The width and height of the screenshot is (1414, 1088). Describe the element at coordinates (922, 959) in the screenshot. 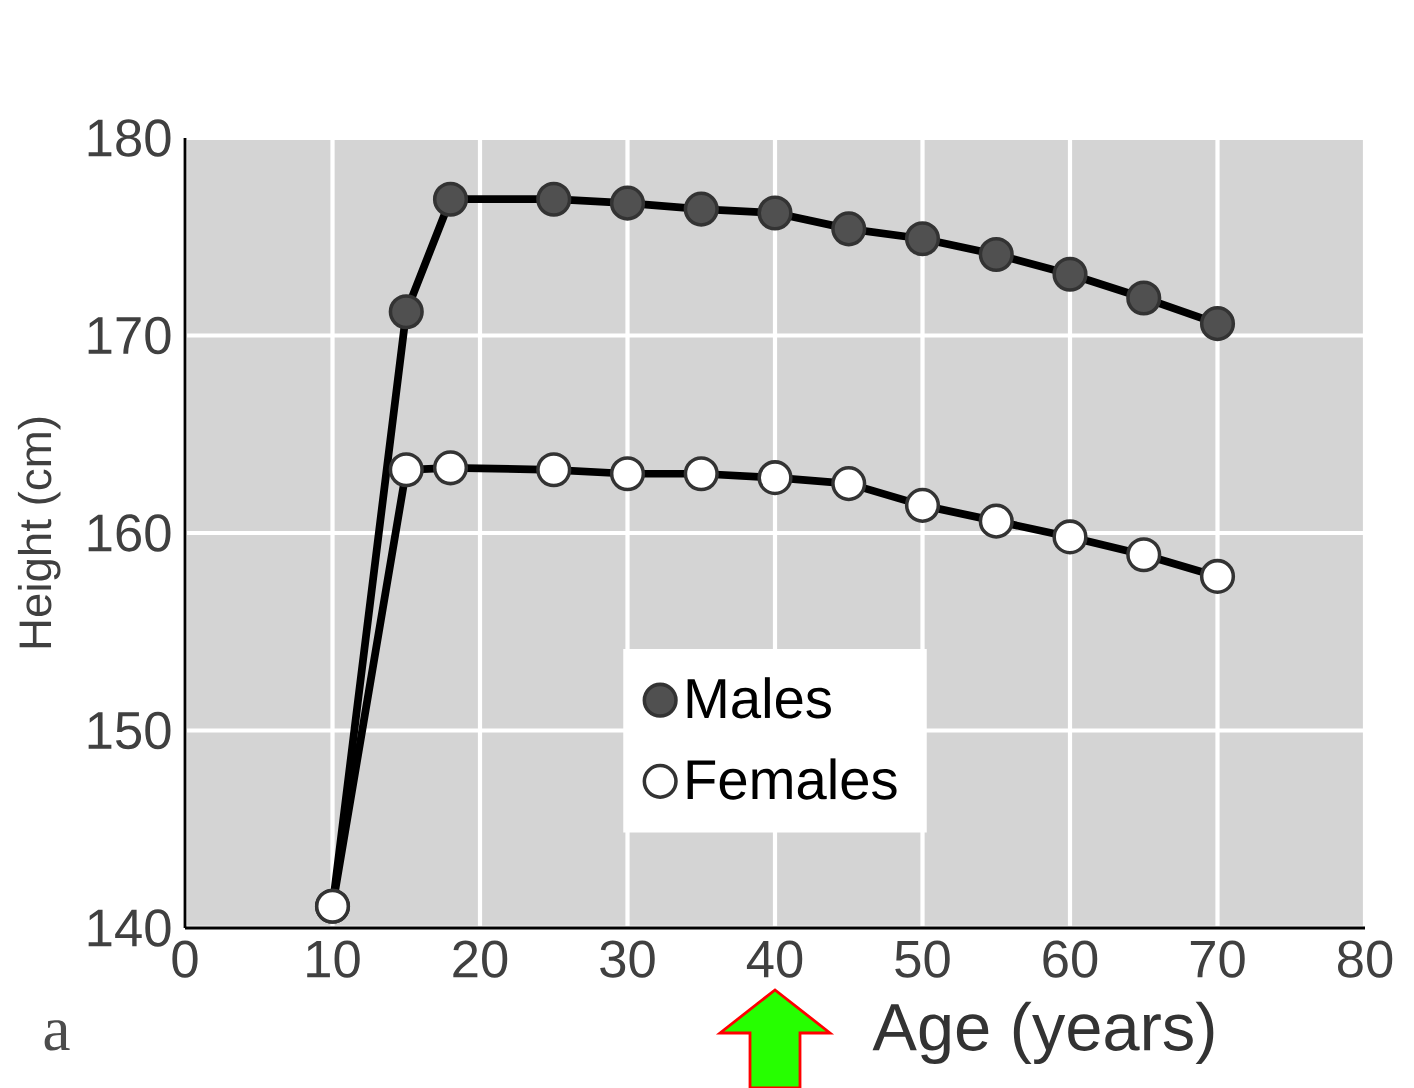

I see `x-tick-label: 50` at that location.